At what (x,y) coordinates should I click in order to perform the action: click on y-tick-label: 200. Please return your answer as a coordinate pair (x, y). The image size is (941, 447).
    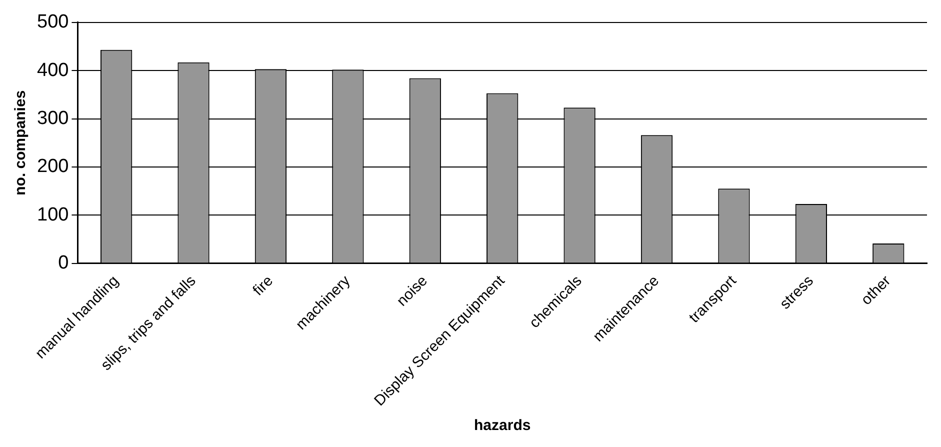
    Looking at the image, I should click on (53, 167).